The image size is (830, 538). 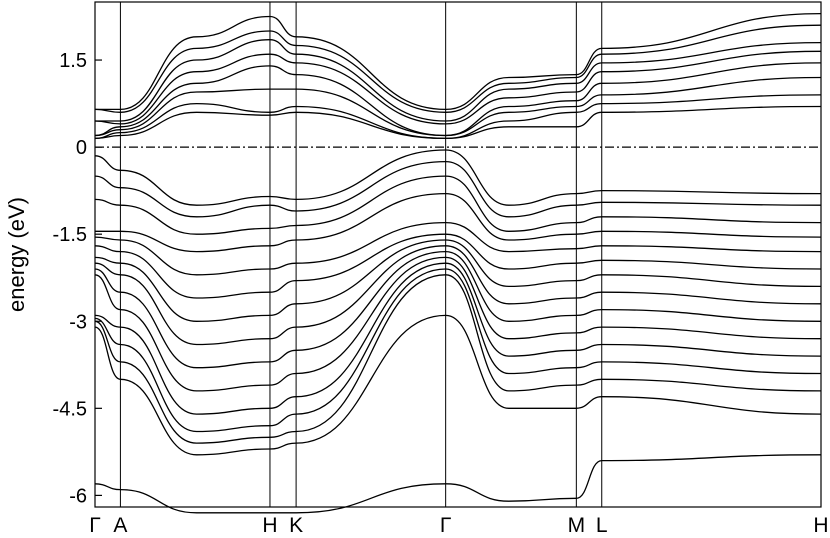 I want to click on k-point-label: M, so click(x=577, y=525).